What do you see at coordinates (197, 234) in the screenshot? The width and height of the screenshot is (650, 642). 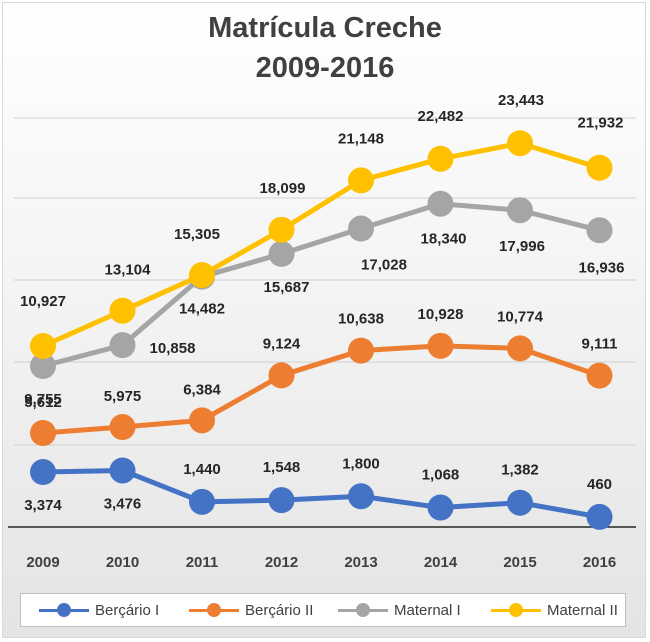 I see `data-label: 15,305` at bounding box center [197, 234].